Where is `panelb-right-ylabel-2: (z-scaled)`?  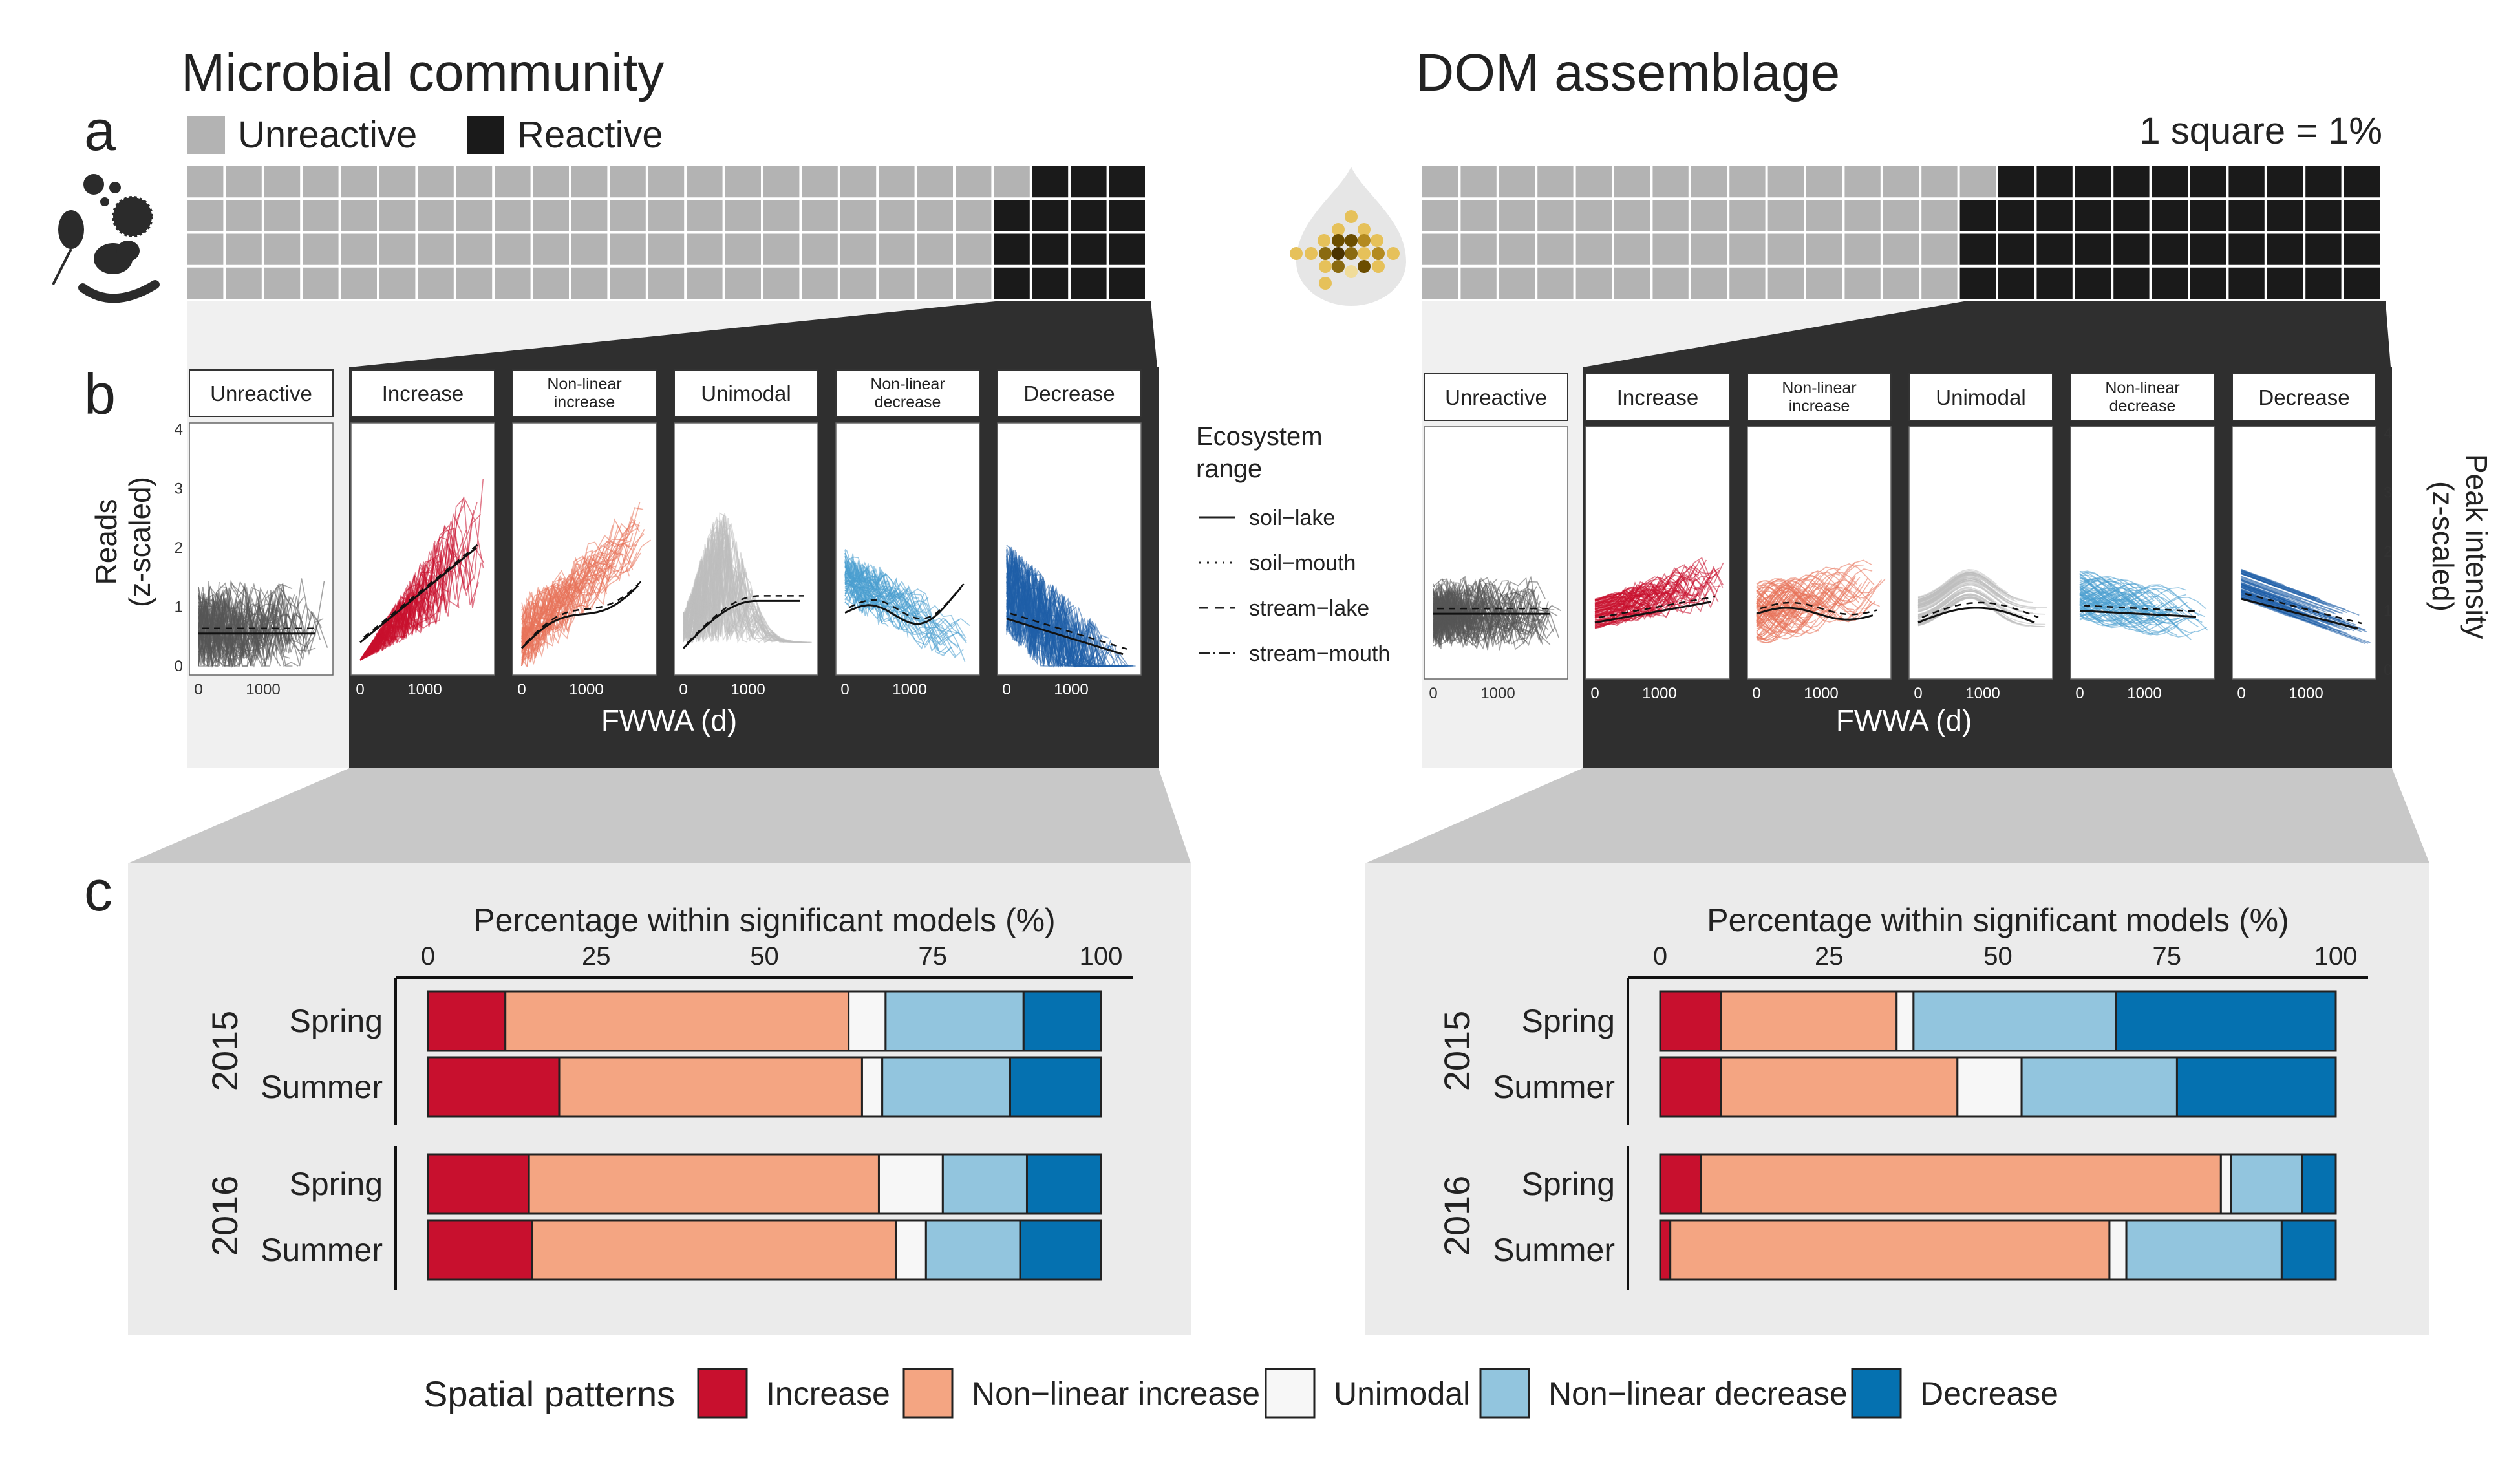
panelb-right-ylabel-2: (z-scaled) is located at coordinates (2443, 546).